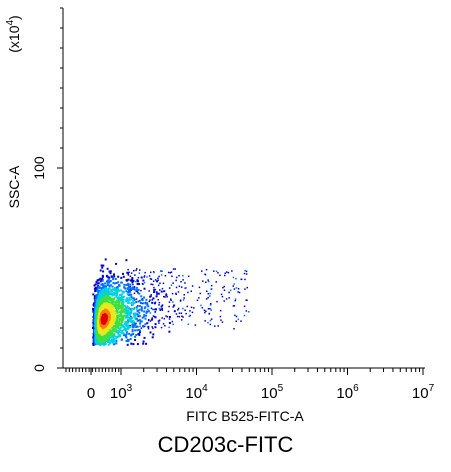 The width and height of the screenshot is (451, 472). I want to click on y-tick-label: 0, so click(39, 368).